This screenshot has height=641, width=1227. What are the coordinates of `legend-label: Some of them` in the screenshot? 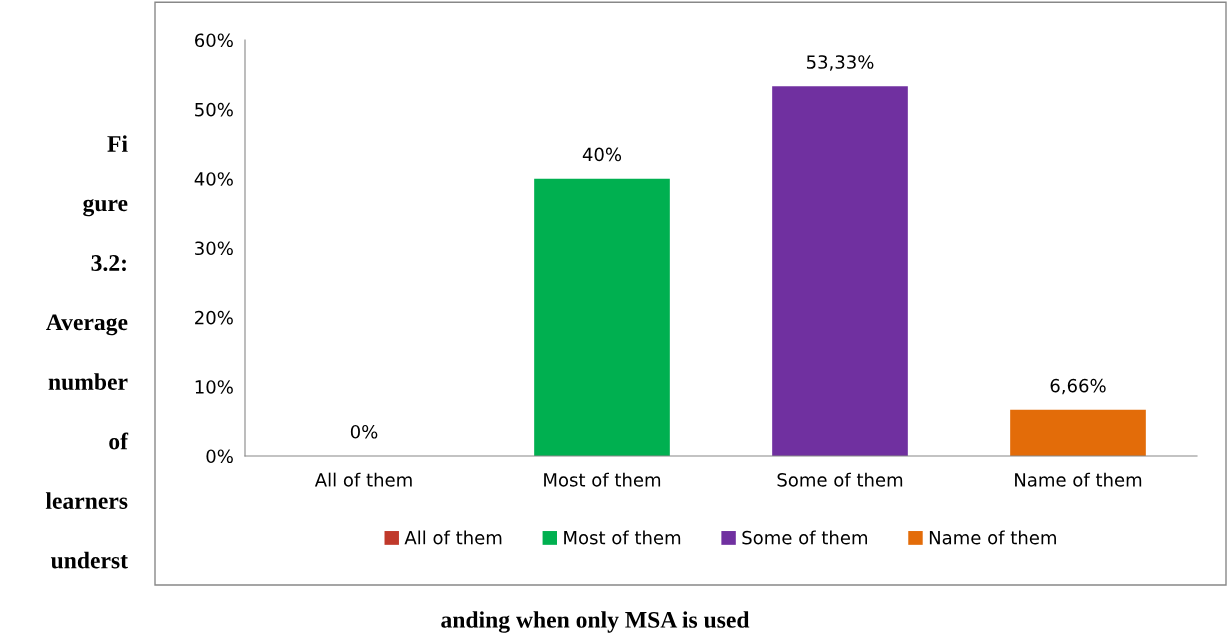 It's located at (804, 537).